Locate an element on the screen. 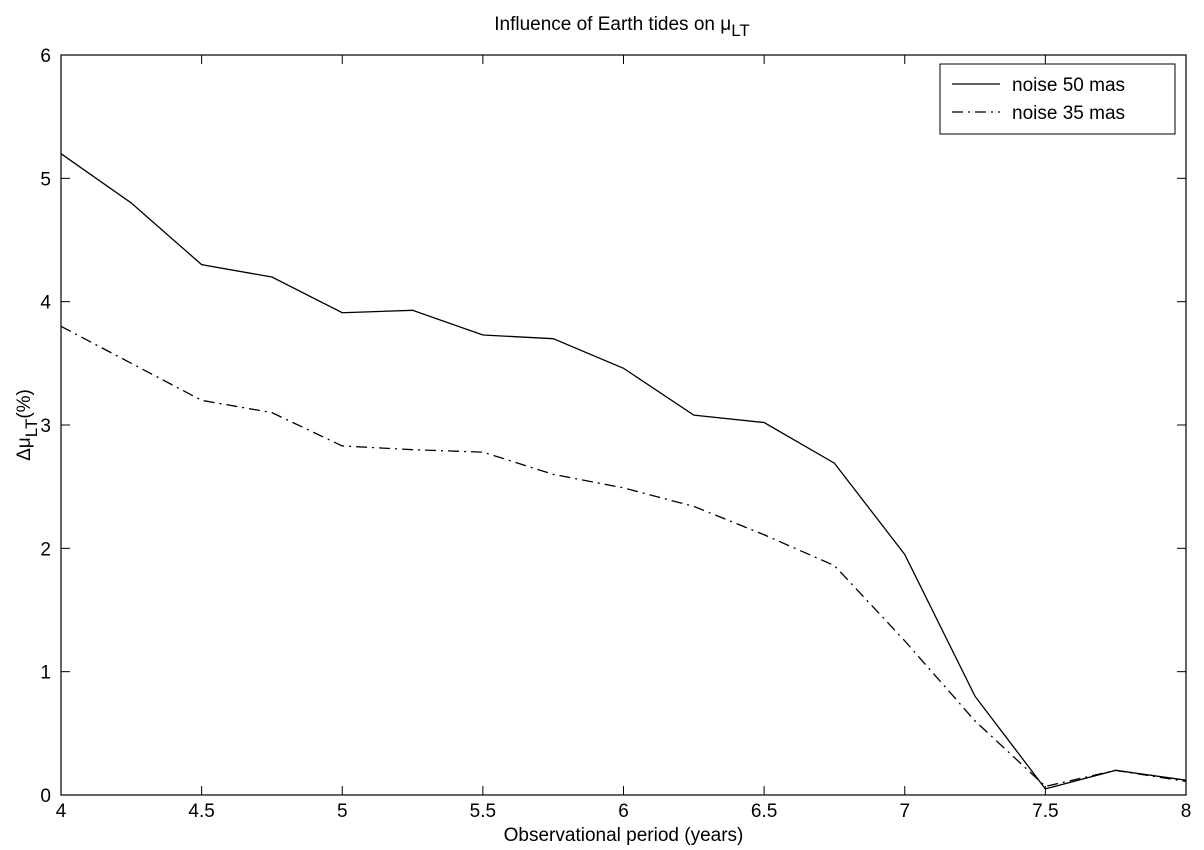  legend-label: noise 50 mas is located at coordinates (1068, 85).